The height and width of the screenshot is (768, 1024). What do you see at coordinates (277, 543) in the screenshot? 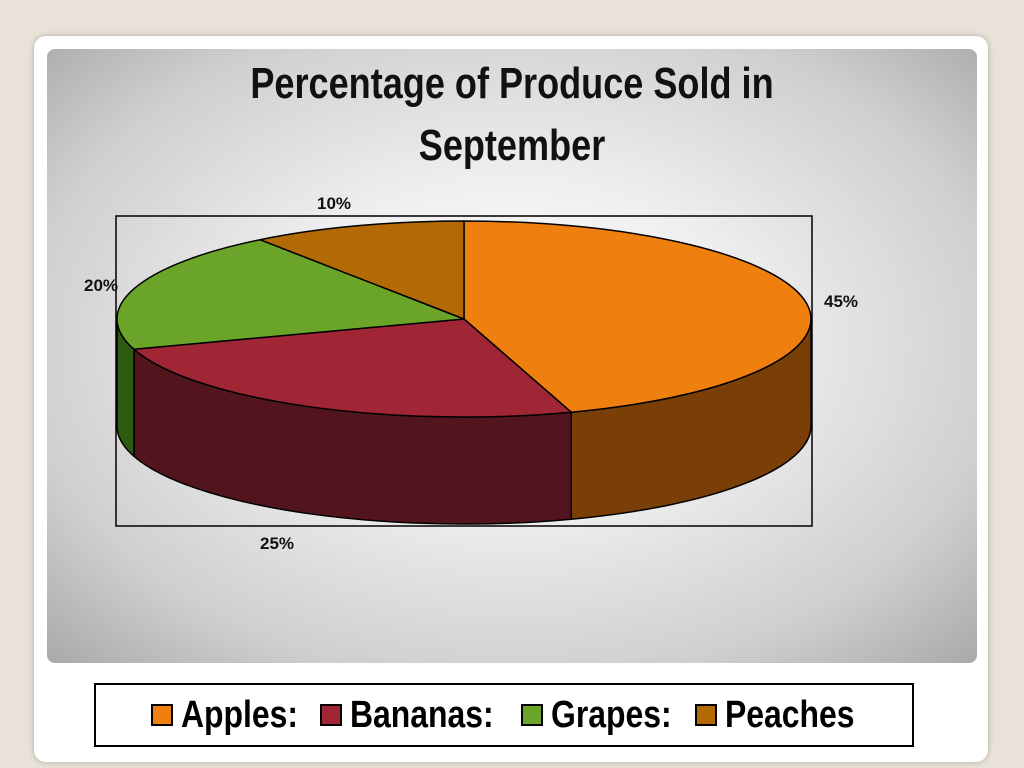
I see `data-label-bananas: 25%` at bounding box center [277, 543].